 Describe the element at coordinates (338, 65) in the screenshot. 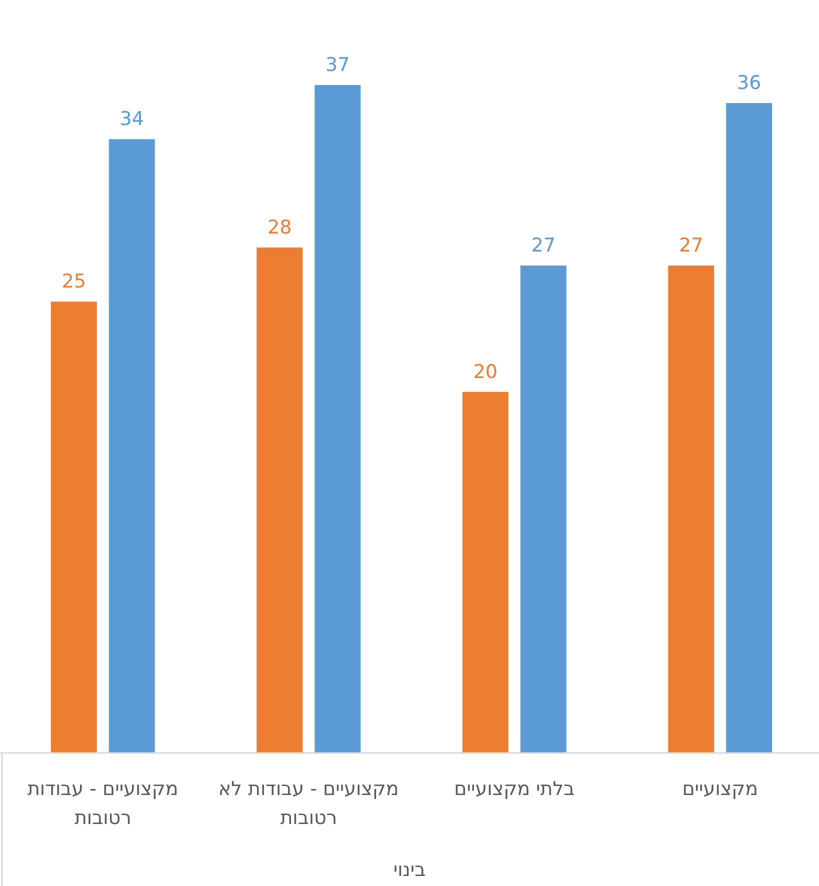

I see `data-label: 37` at that location.